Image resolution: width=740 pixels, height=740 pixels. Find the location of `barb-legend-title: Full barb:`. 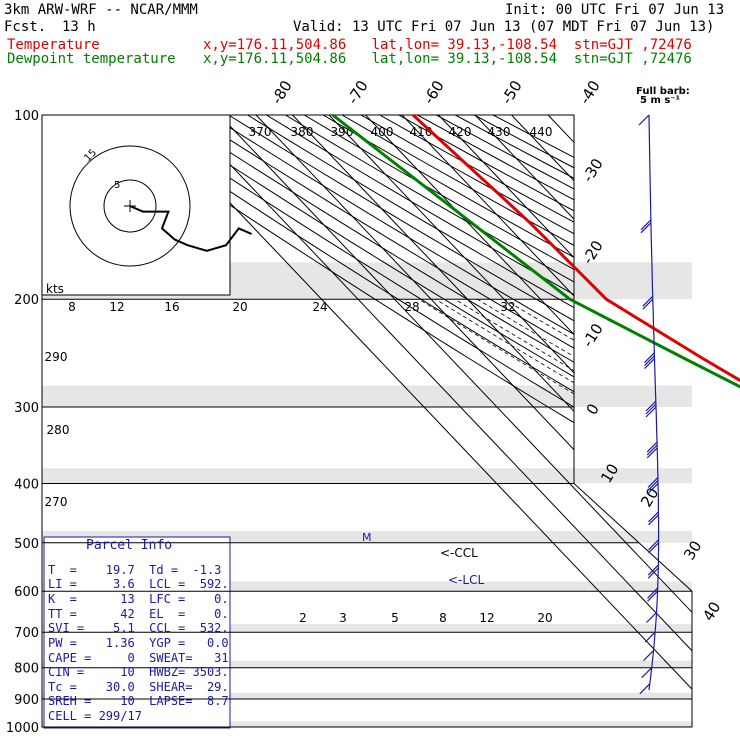

barb-legend-title: Full barb: is located at coordinates (663, 91).